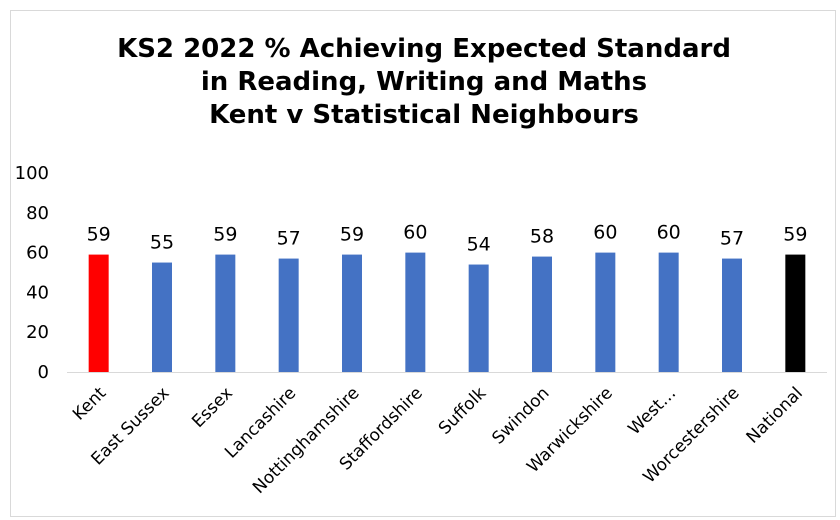 The width and height of the screenshot is (840, 520). I want to click on y-tick-label-2: 40, so click(37, 292).